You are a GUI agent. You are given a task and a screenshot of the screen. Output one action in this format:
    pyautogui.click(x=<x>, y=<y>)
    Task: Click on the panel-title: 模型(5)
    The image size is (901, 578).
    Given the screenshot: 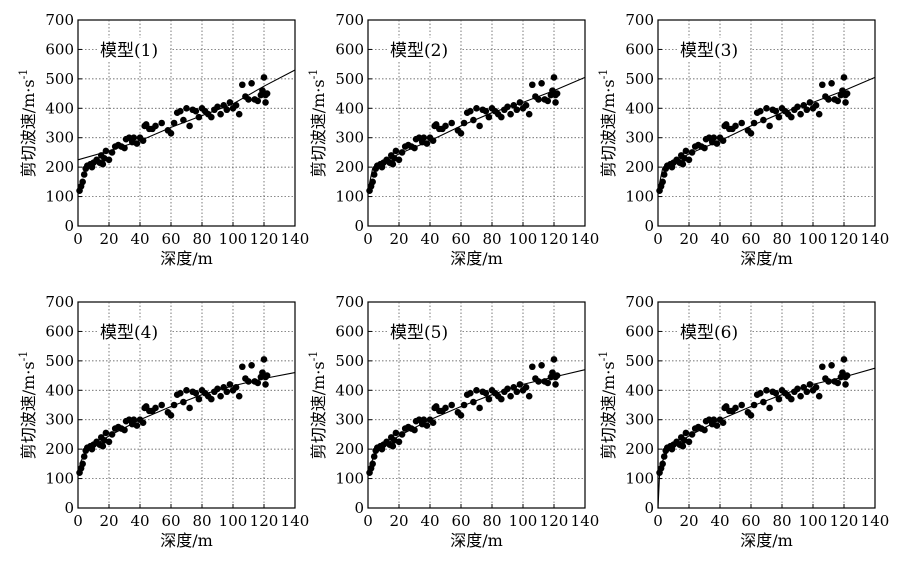 What is the action you would take?
    pyautogui.click(x=419, y=333)
    